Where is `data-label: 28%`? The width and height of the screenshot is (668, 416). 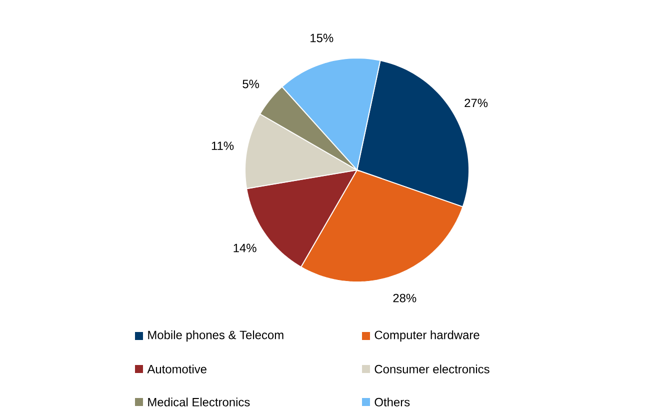
data-label: 28% is located at coordinates (404, 298).